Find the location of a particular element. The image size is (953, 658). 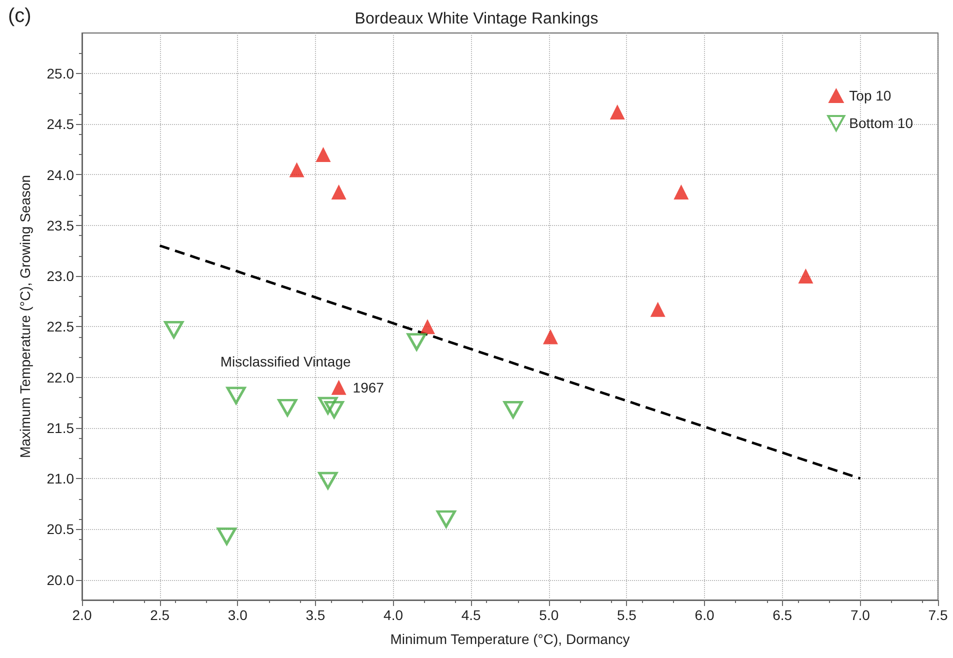

chart-title: Bordeaux White Vintage Rankings is located at coordinates (476, 19).